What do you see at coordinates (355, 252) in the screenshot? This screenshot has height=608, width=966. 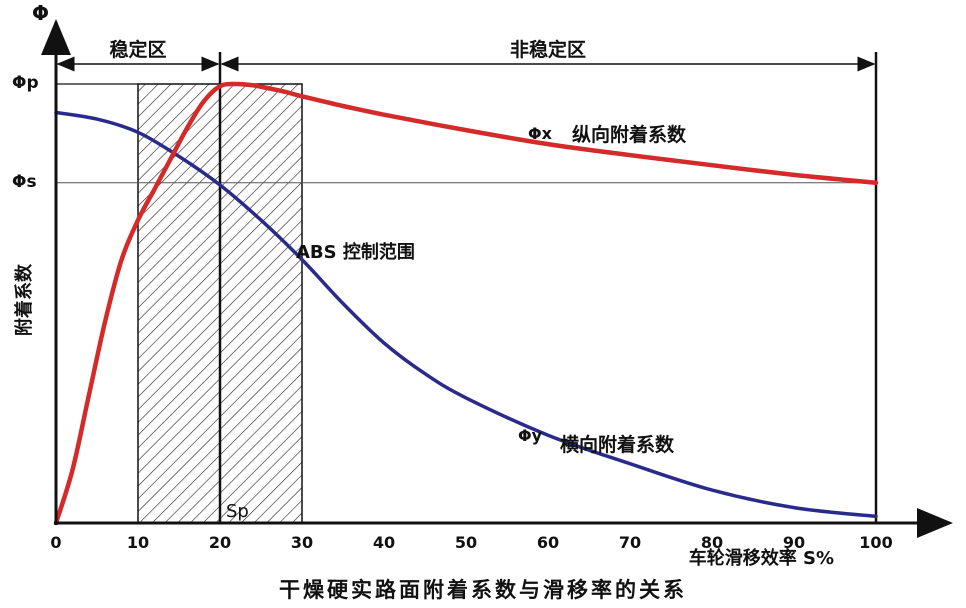 I see `abs-control-range-label: ABS 控制范围` at bounding box center [355, 252].